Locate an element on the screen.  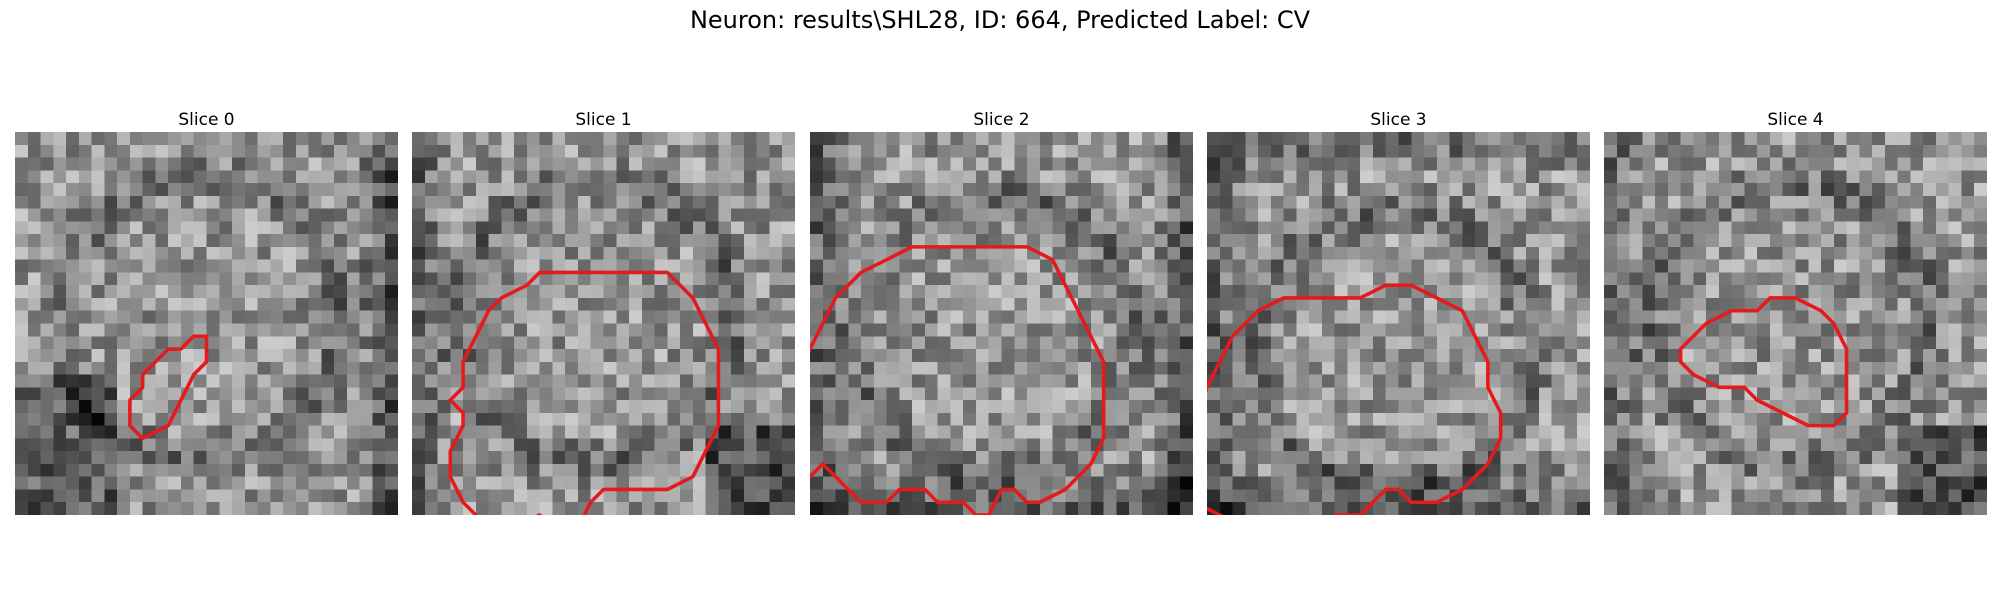
slice-title: Slice 3 is located at coordinates (1398, 120).